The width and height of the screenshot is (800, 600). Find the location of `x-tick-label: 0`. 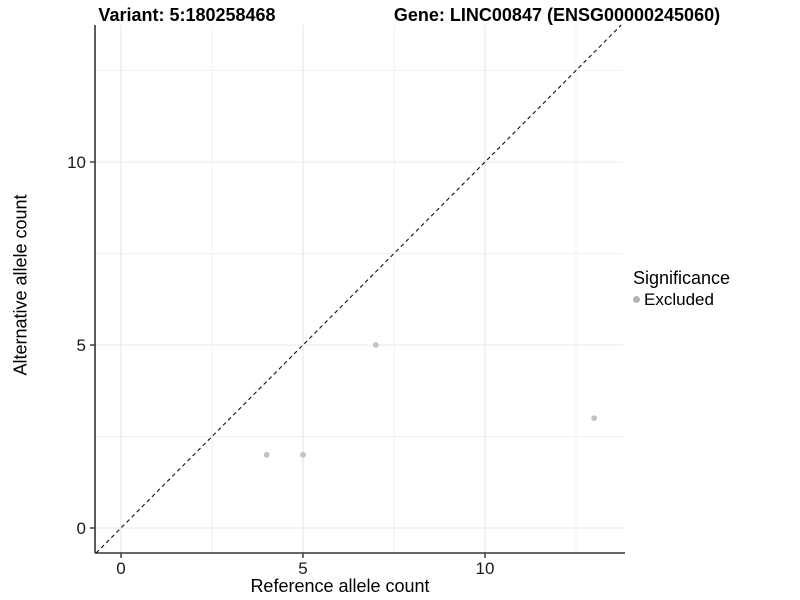

x-tick-label: 0 is located at coordinates (120, 568).